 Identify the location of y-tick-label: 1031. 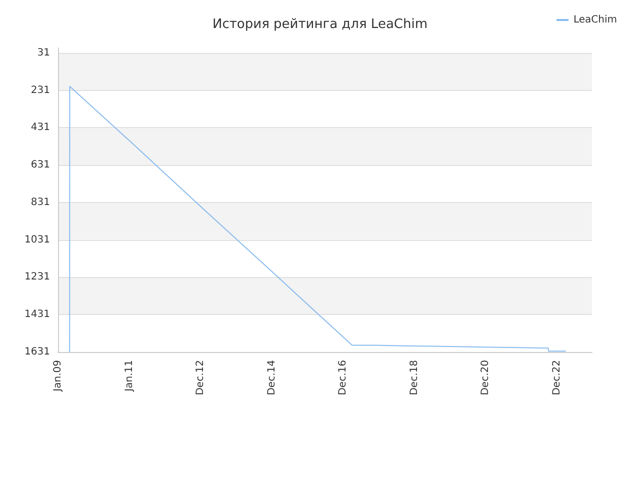
(37, 240).